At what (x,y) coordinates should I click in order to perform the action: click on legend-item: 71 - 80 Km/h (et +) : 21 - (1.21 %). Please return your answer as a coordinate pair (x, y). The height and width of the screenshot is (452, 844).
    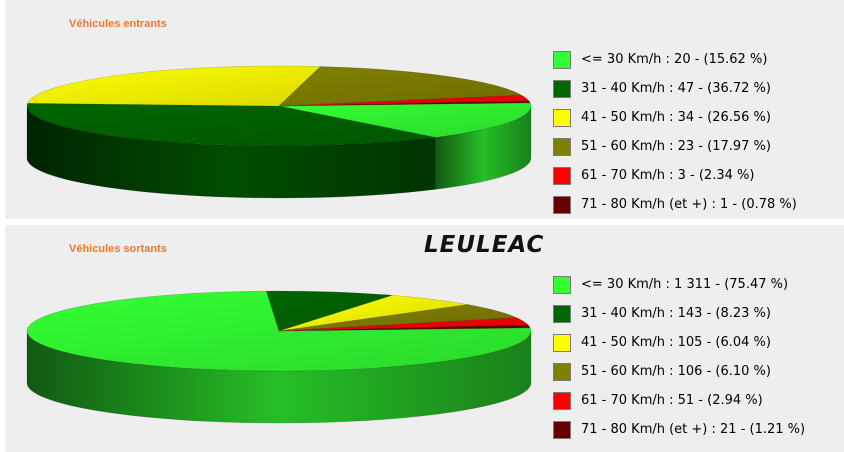
    Looking at the image, I should click on (698, 432).